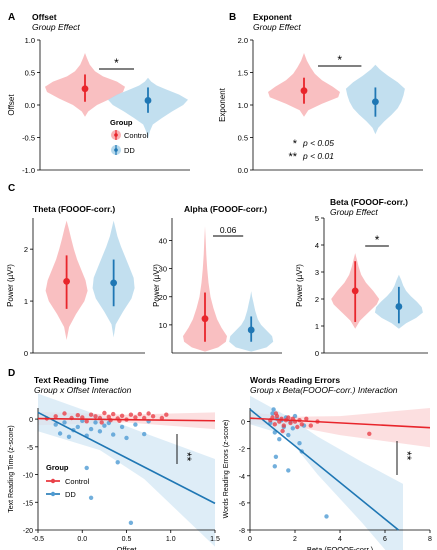 This screenshot has width=437, height=550. I want to click on panel-title: Beta (FOOOF-corr.), so click(369, 202).